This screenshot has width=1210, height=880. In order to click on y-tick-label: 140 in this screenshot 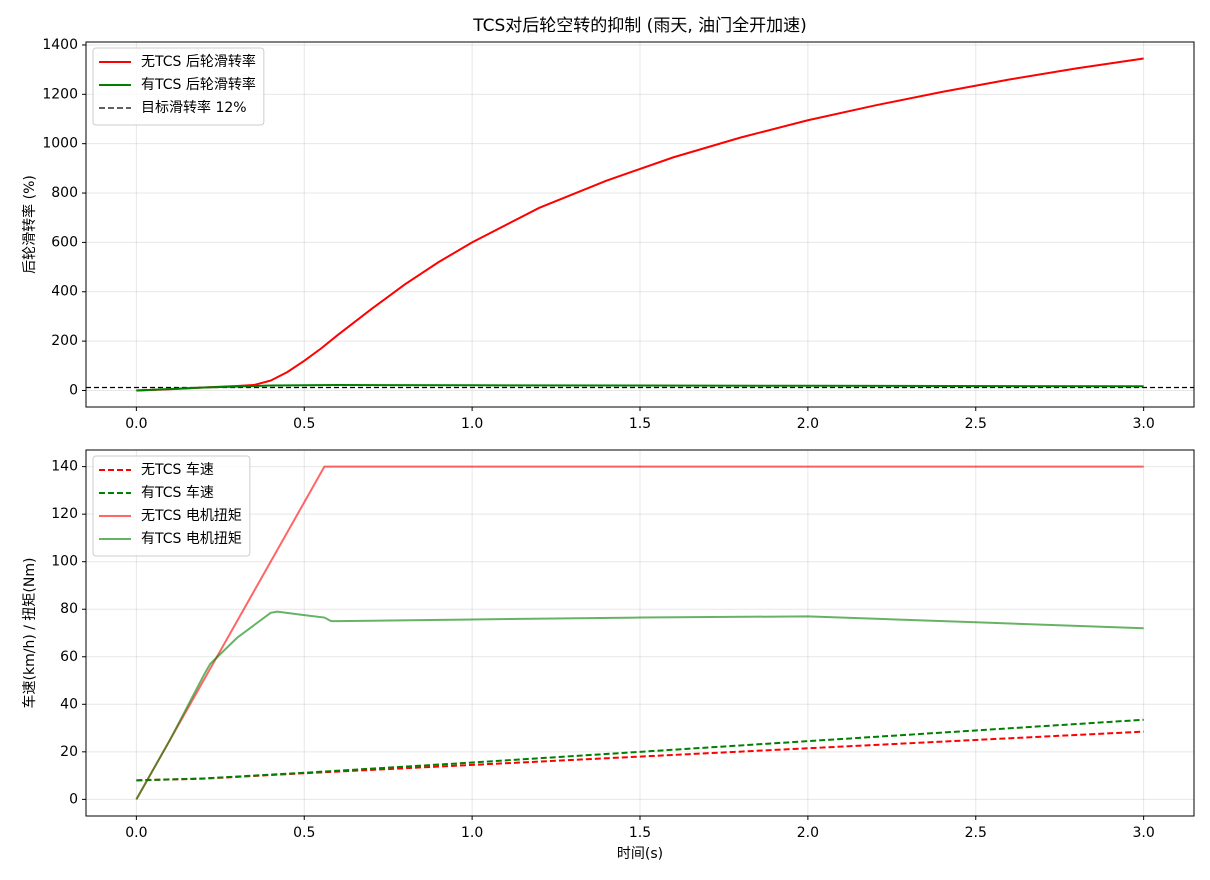, I will do `click(64, 467)`.